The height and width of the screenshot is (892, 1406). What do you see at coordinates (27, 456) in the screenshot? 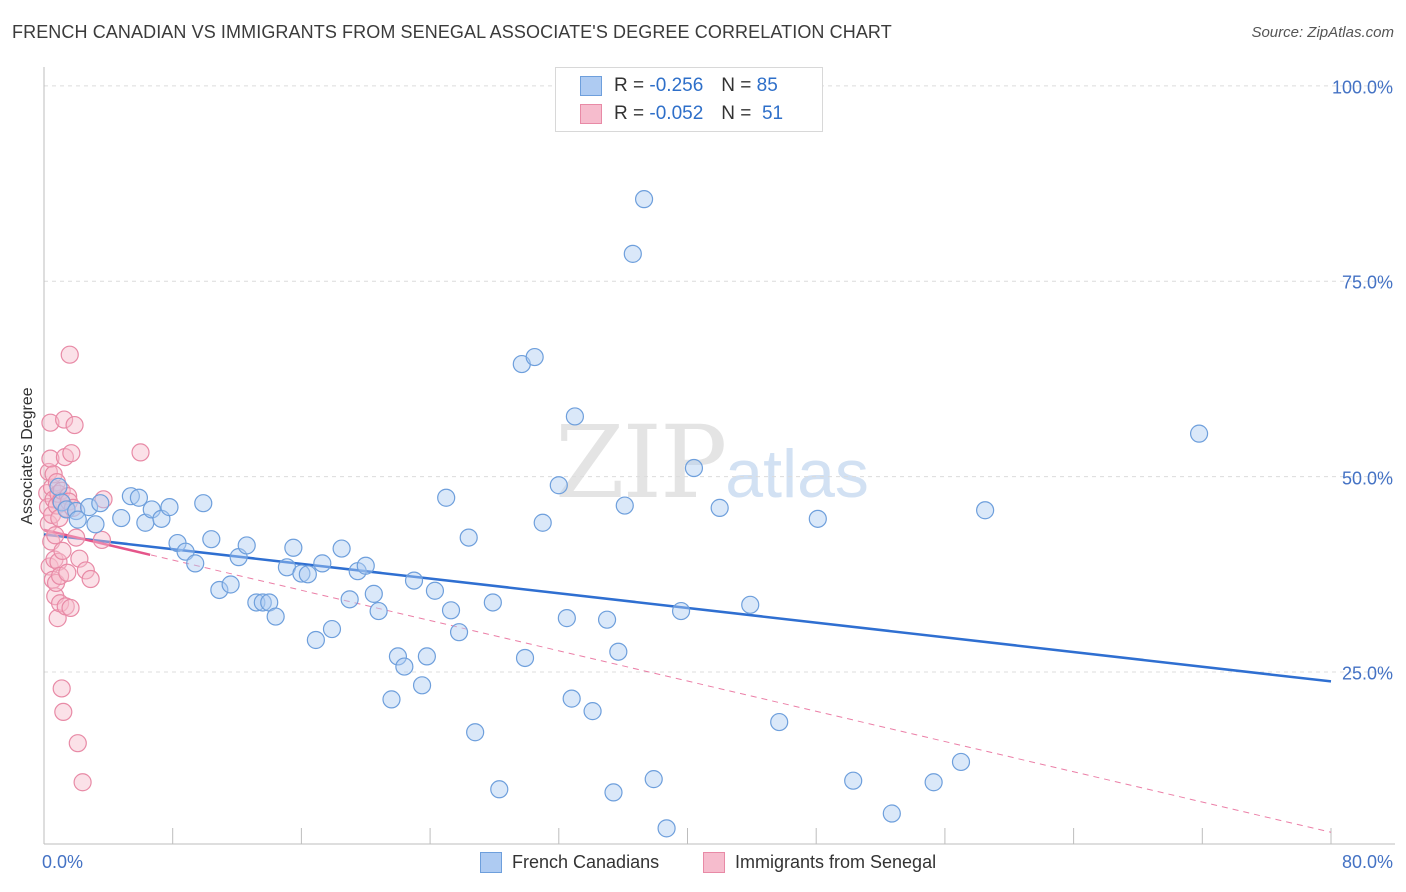
I see `y-axis-label: Associate's Degree` at bounding box center [27, 456].